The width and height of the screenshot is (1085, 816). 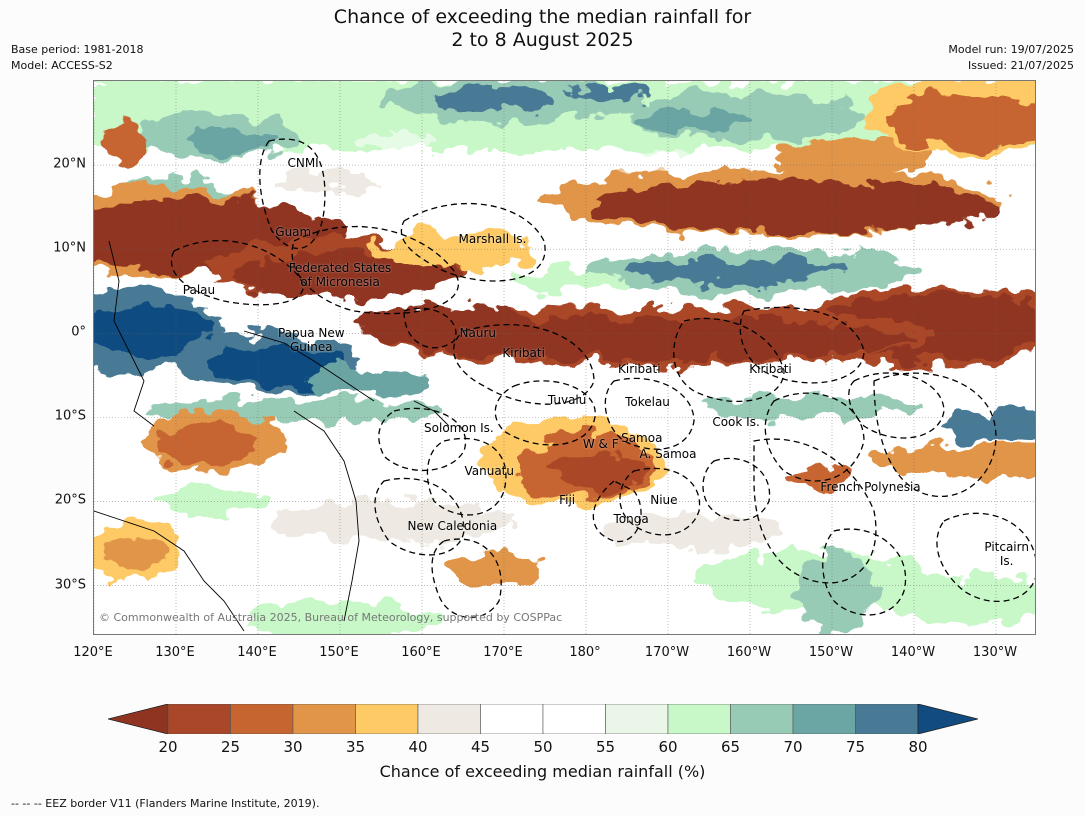 I want to click on region-label: Niue, so click(x=663, y=500).